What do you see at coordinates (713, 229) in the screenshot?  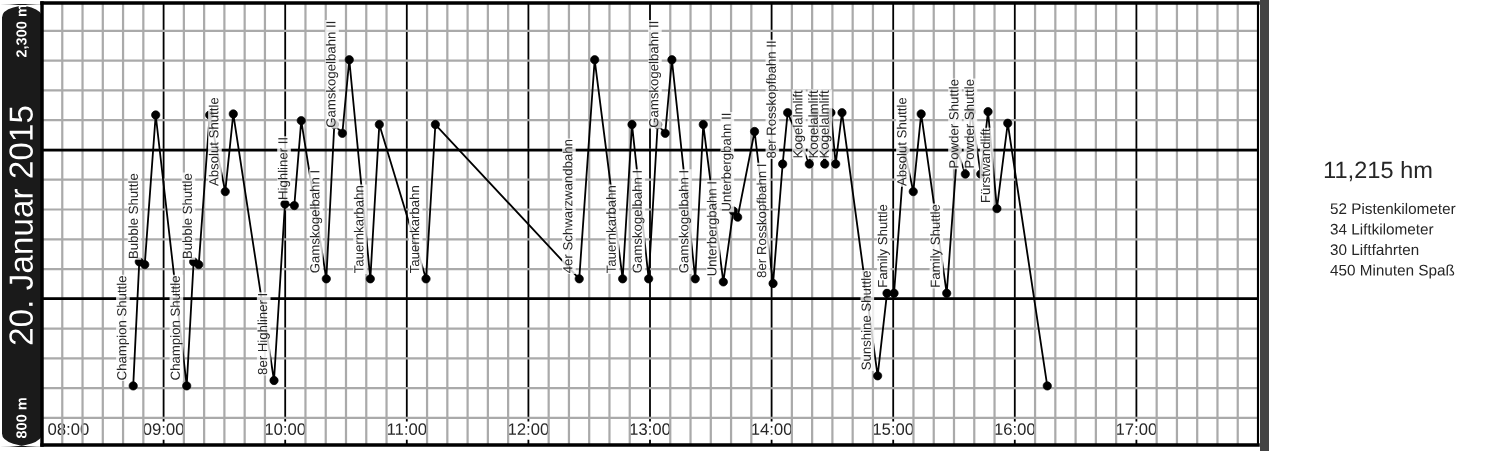 I see `annotation: Unterbergbahn I` at bounding box center [713, 229].